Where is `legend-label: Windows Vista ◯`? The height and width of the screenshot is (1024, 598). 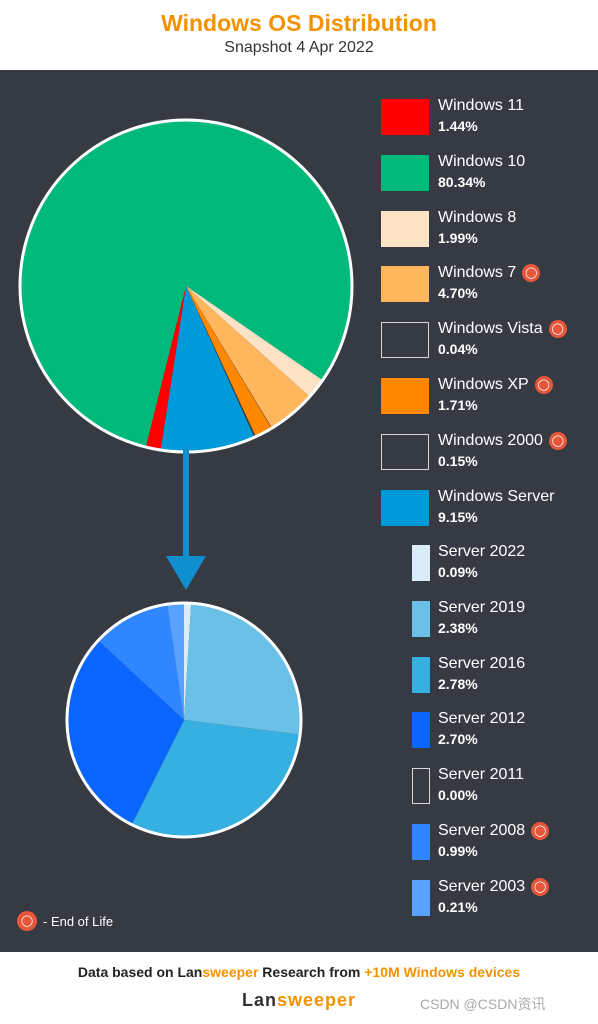
legend-label: Windows Vista ◯ is located at coordinates (502, 329).